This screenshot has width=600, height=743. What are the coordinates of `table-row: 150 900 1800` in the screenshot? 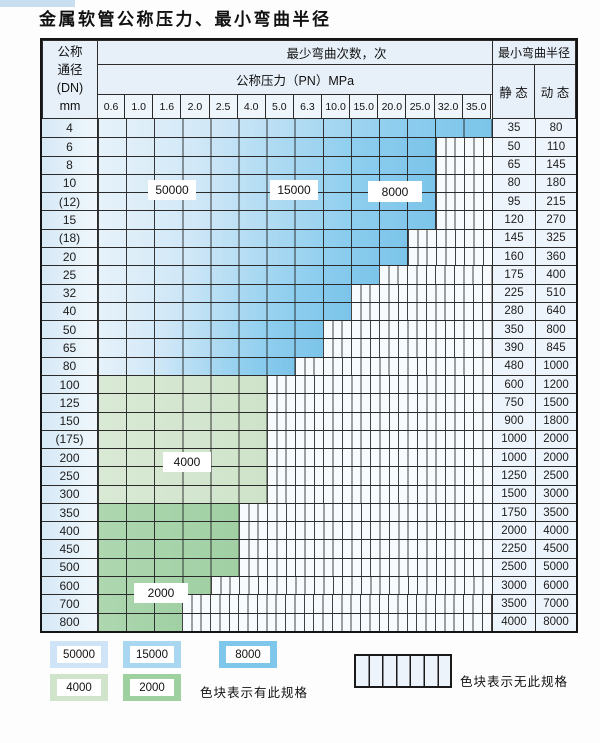 It's located at (309, 420).